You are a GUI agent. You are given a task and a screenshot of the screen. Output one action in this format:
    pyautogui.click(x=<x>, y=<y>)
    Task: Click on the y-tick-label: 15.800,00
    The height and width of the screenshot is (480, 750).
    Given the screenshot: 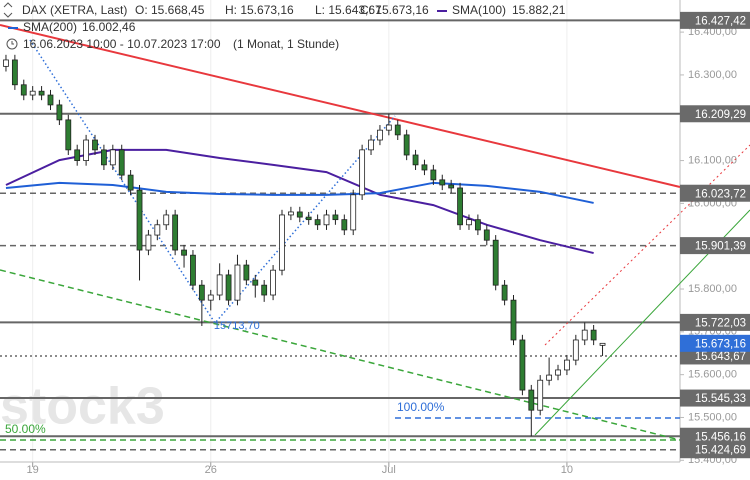 What is the action you would take?
    pyautogui.click(x=712, y=289)
    